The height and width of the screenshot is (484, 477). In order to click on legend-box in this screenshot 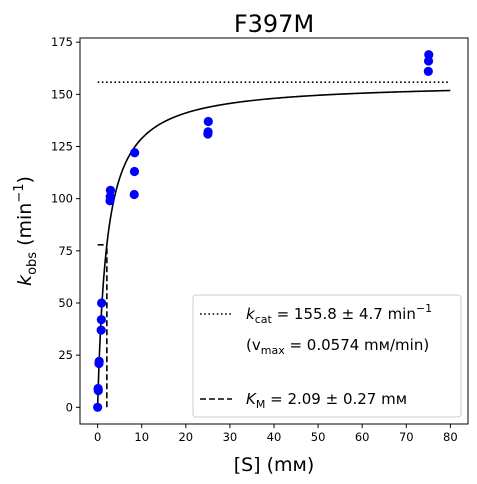, I will do `click(327, 356)`.